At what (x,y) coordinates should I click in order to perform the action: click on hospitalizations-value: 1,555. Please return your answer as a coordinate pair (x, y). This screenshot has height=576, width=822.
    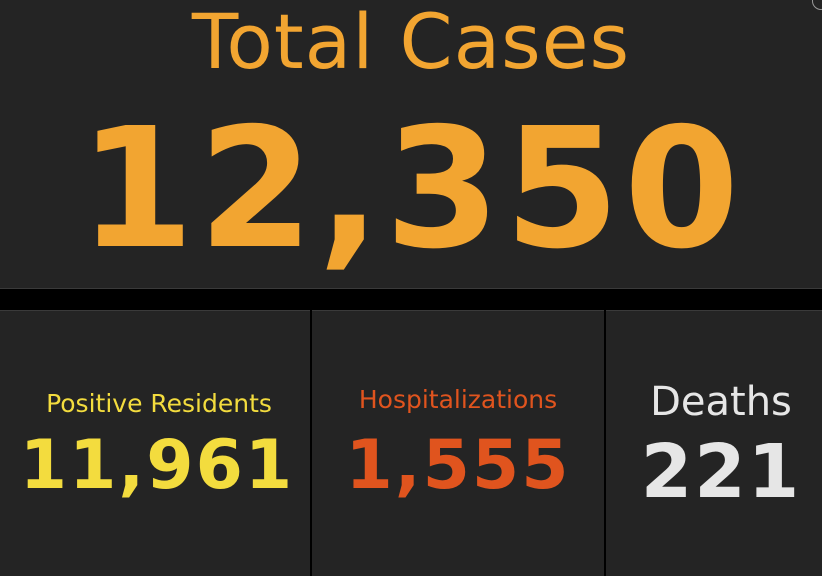
    Looking at the image, I should click on (458, 465).